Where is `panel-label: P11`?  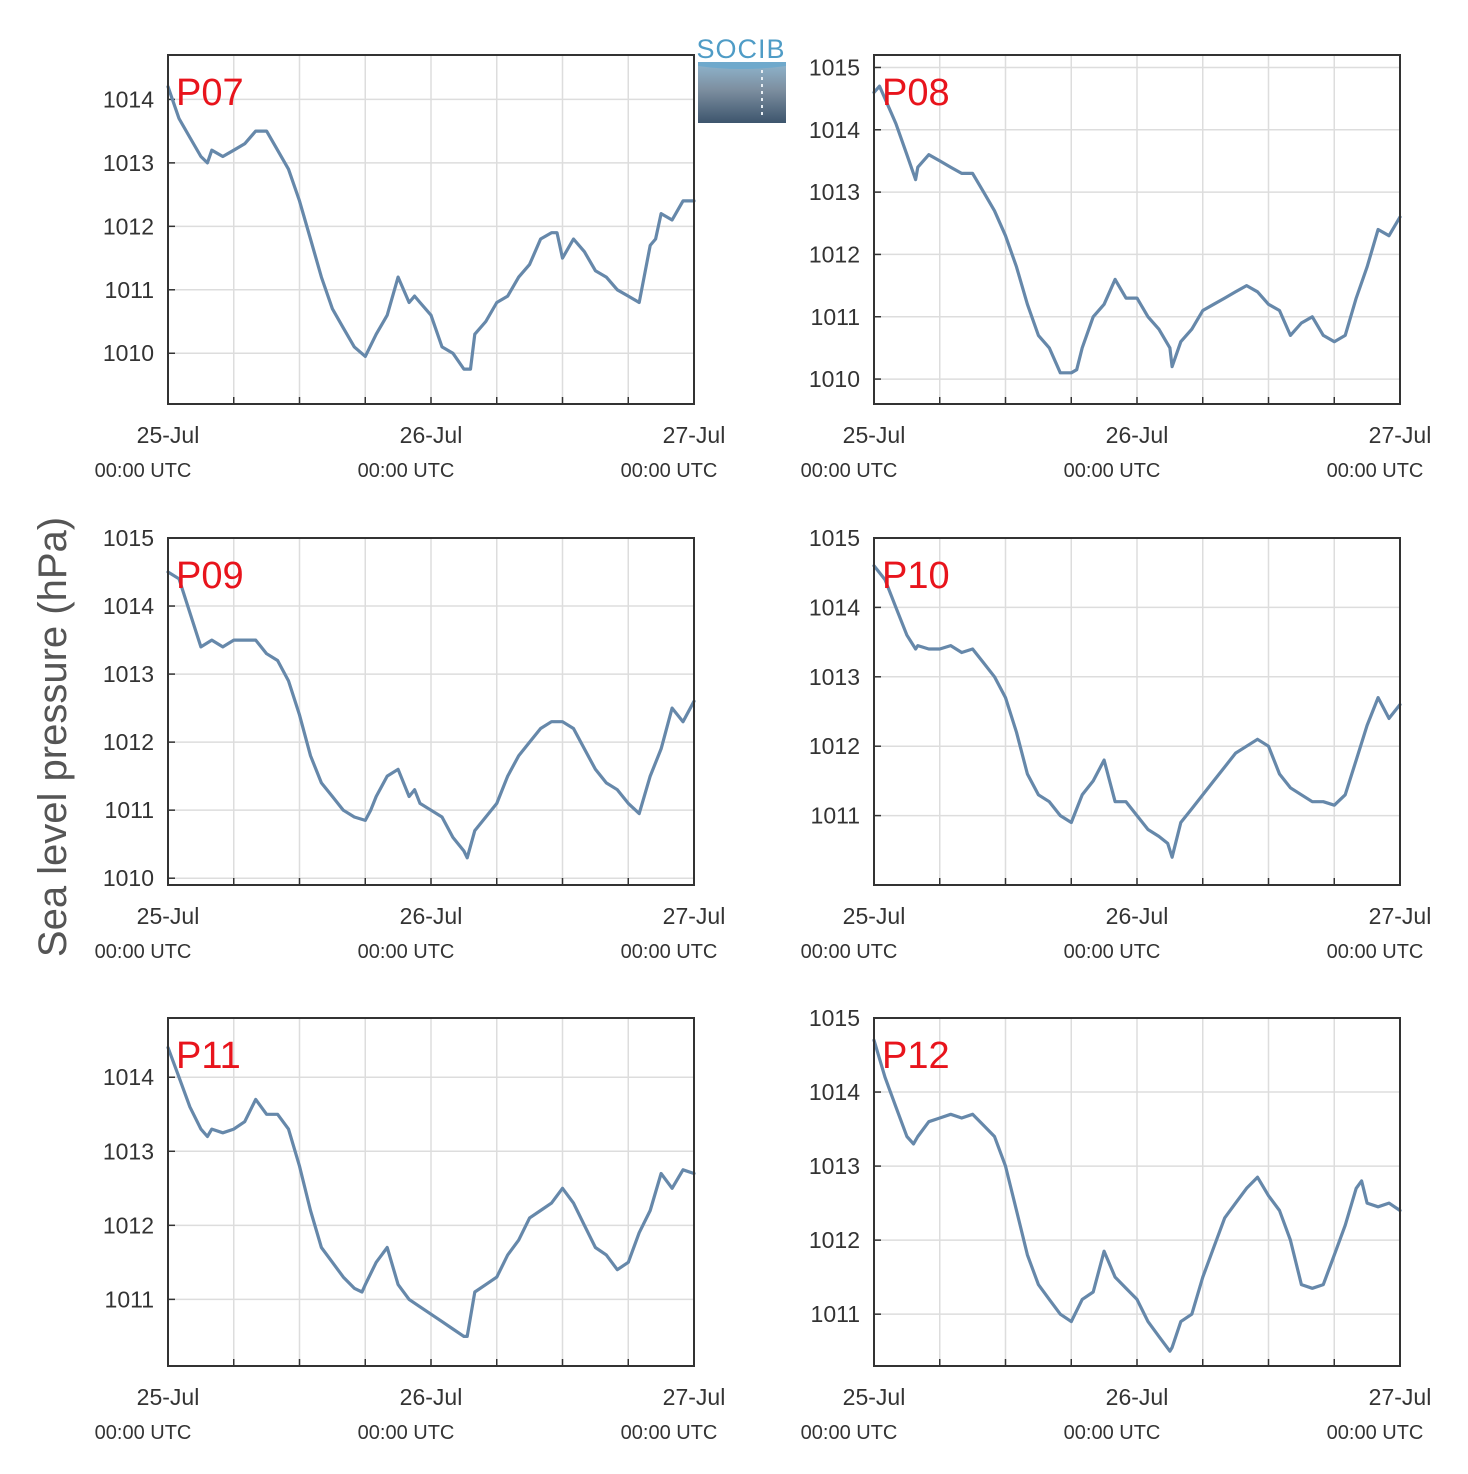 panel-label: P11 is located at coordinates (208, 1056).